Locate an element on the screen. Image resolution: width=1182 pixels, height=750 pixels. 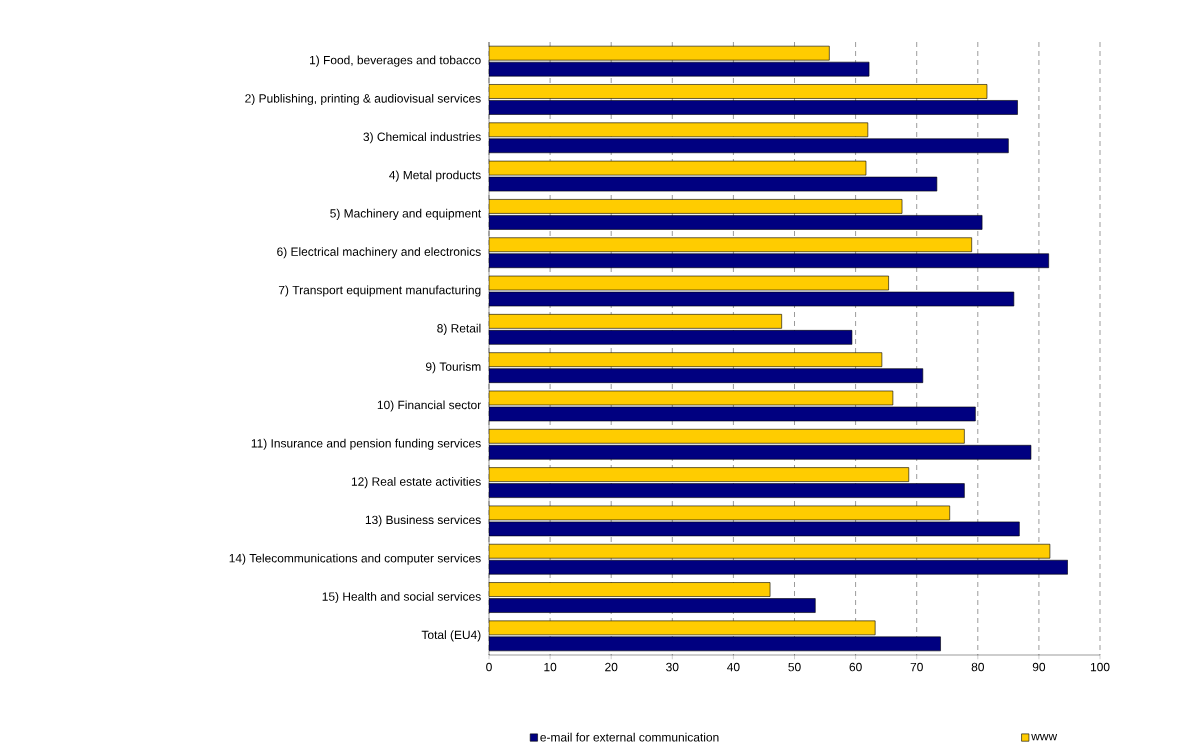
legend-label: e-mail for external communication is located at coordinates (629, 737).